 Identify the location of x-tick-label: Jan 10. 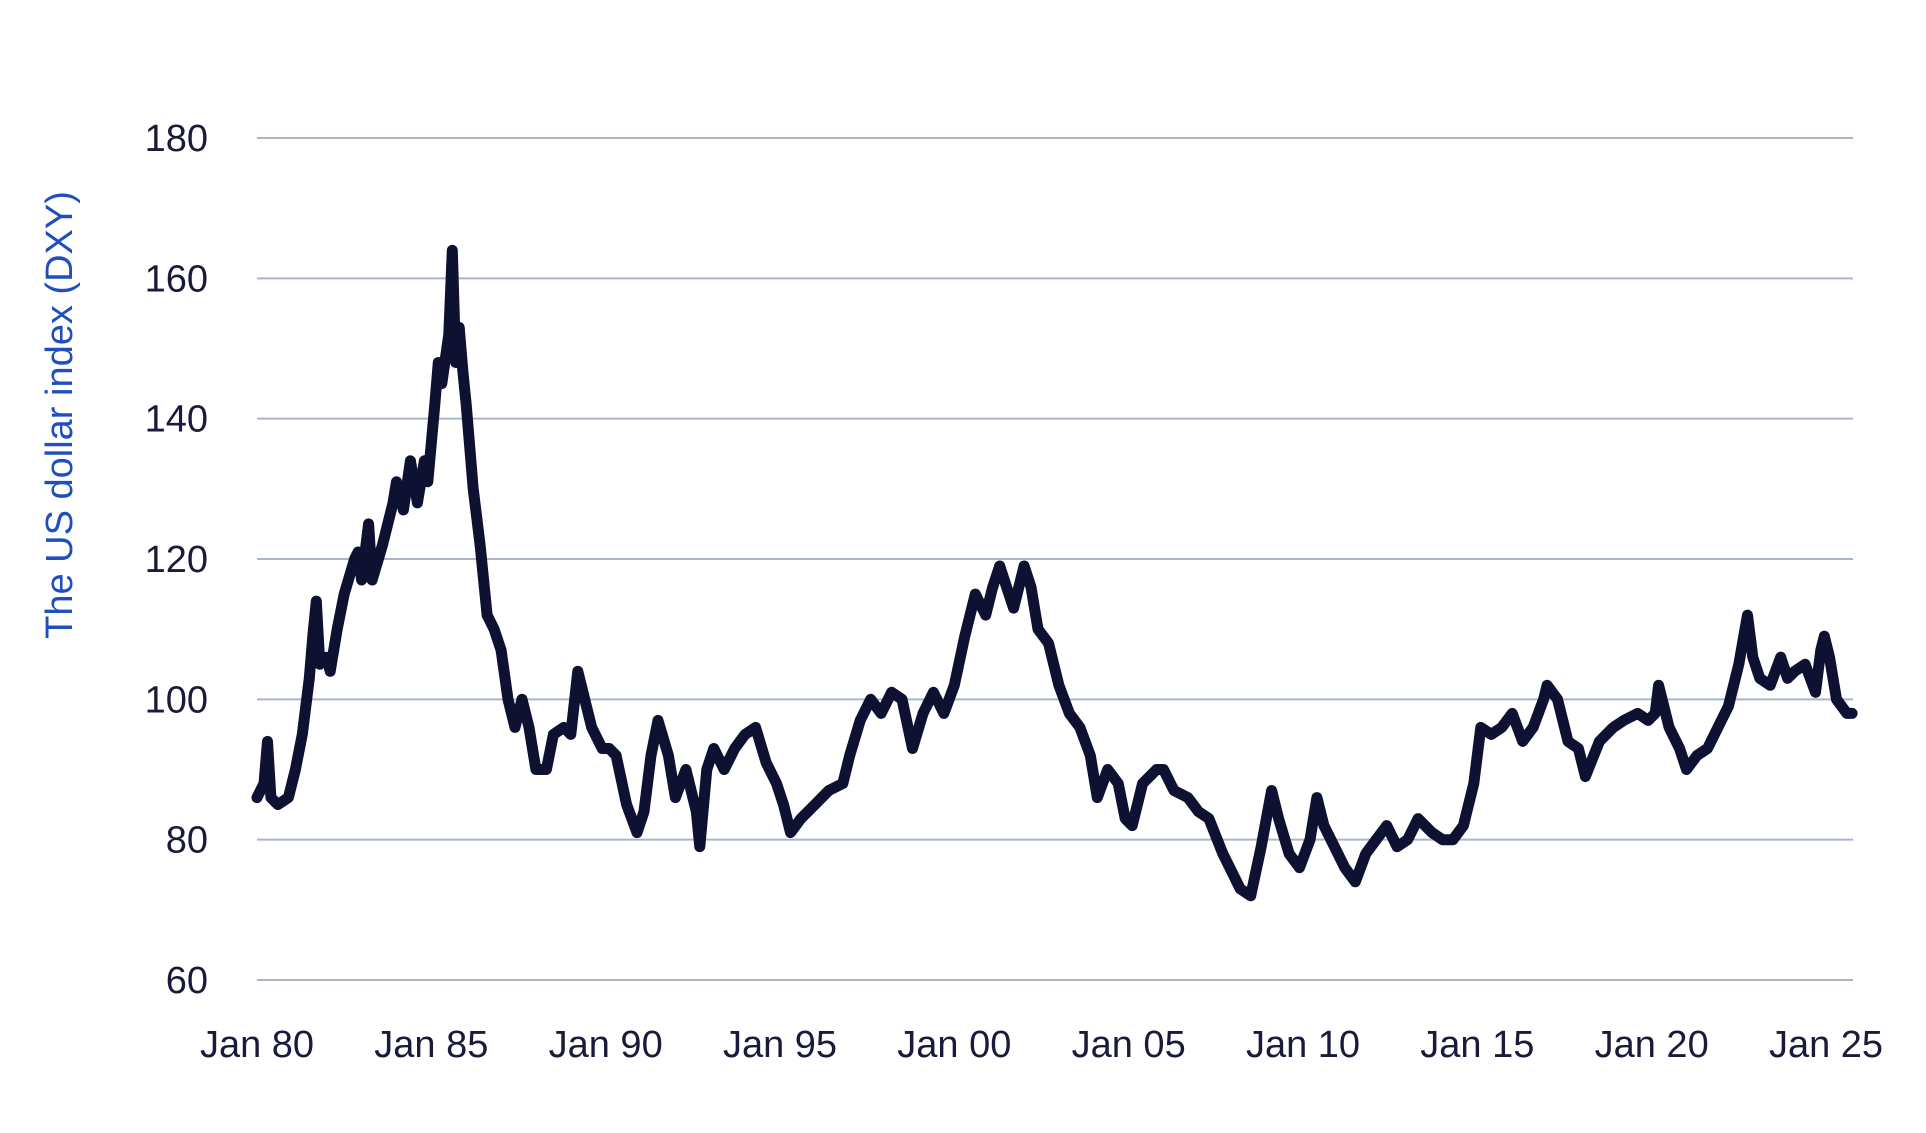
(1303, 1045).